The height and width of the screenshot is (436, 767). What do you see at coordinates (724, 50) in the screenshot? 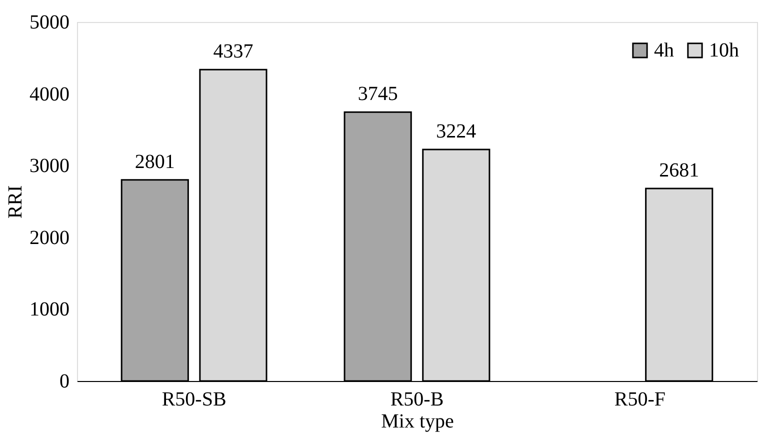
I see `legend-label: 10h` at bounding box center [724, 50].